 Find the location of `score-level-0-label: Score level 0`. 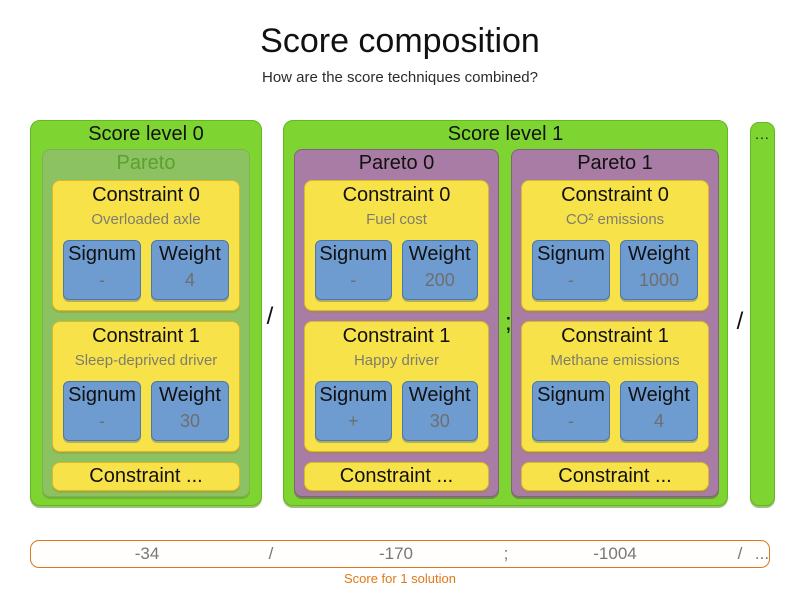

score-level-0-label: Score level 0 is located at coordinates (146, 134).